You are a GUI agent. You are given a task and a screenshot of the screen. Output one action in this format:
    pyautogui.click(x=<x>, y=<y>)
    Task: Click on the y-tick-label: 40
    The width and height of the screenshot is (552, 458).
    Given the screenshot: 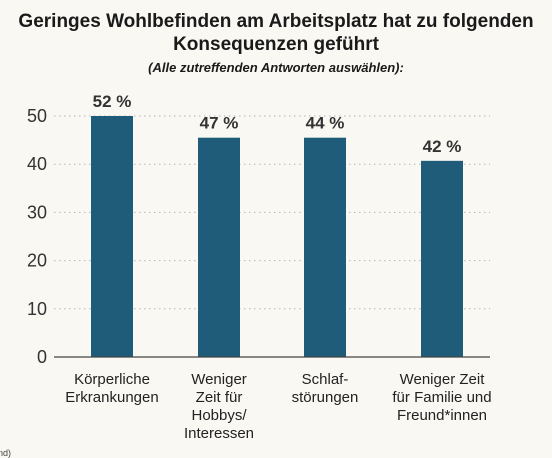 What is the action you would take?
    pyautogui.click(x=37, y=164)
    